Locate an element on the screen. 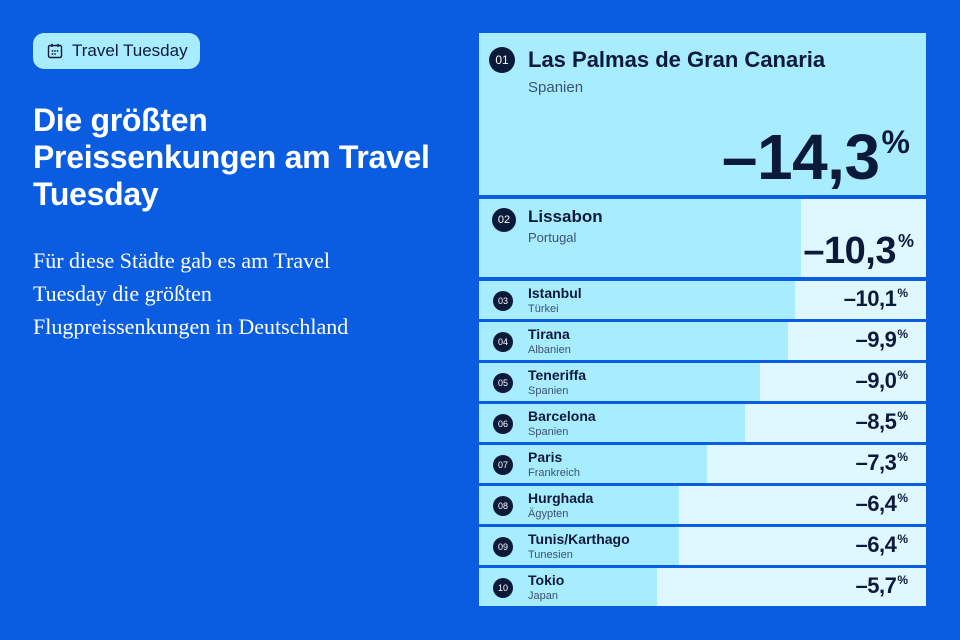  value-number: –10,3 is located at coordinates (849, 251).